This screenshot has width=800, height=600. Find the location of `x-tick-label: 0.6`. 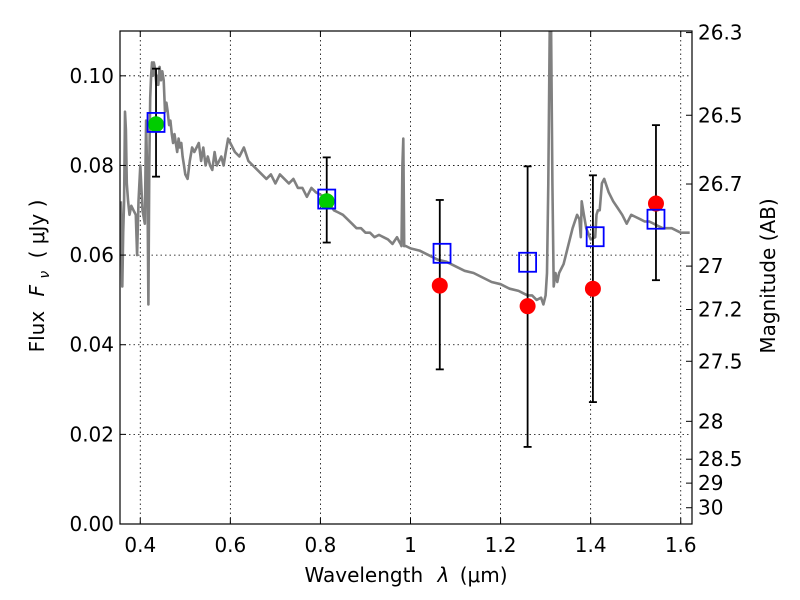

x-tick-label: 0.6 is located at coordinates (230, 545).